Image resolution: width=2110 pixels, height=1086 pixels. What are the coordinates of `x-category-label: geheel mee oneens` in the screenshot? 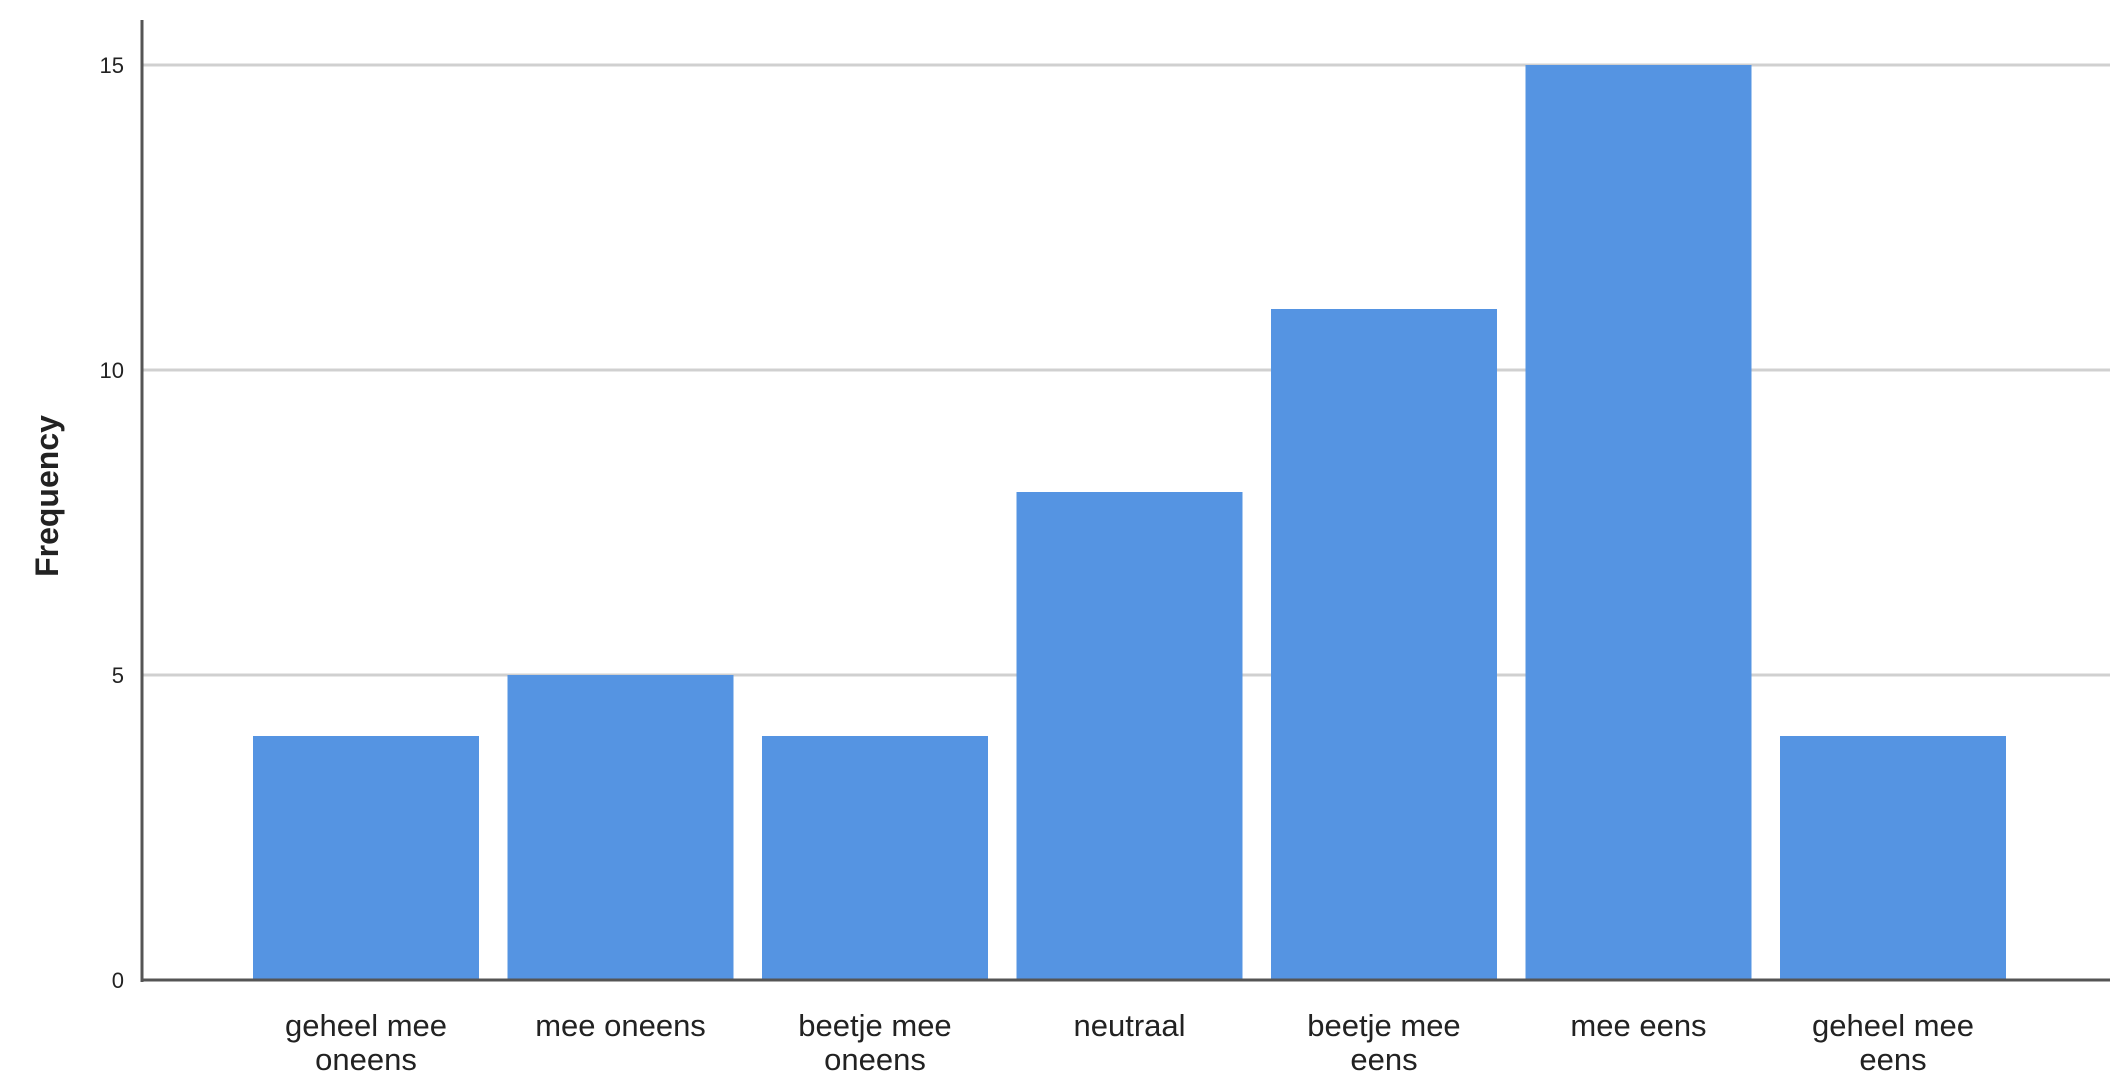 It's located at (366, 1042).